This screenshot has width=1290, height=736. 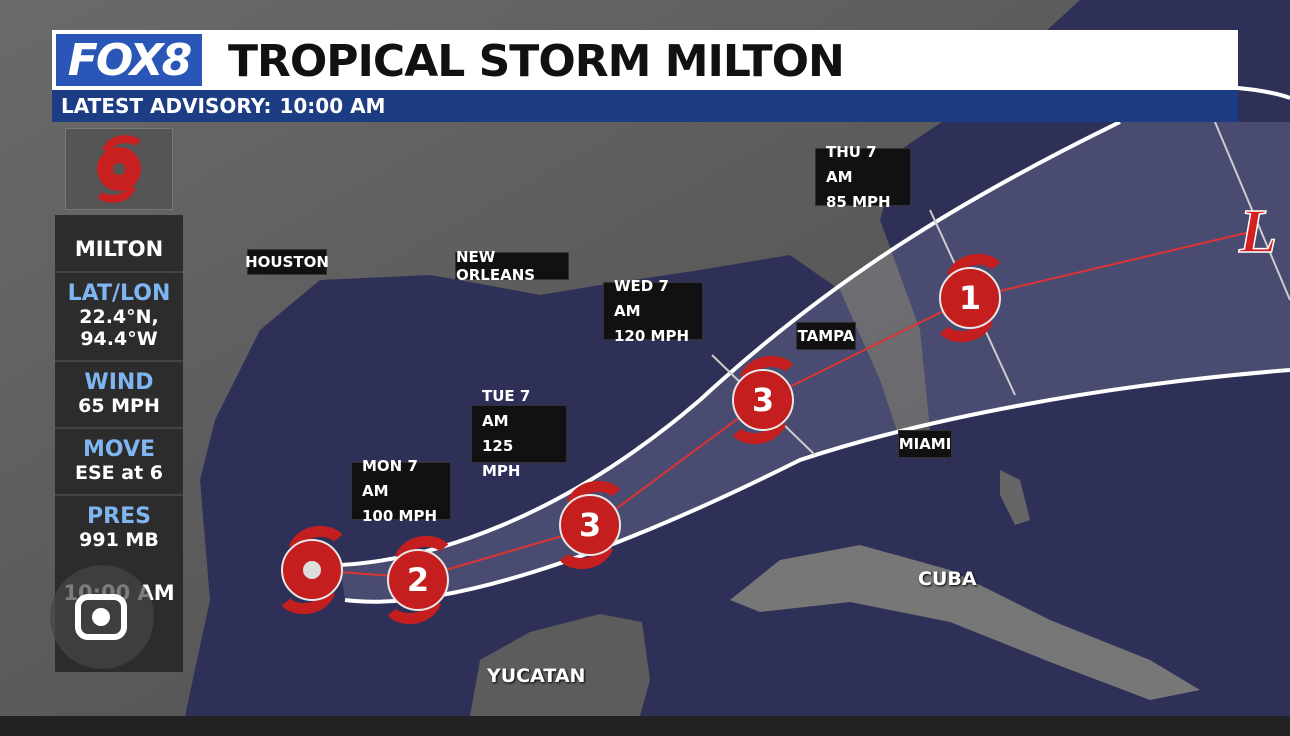 I want to click on storm-category: 2, so click(x=418, y=580).